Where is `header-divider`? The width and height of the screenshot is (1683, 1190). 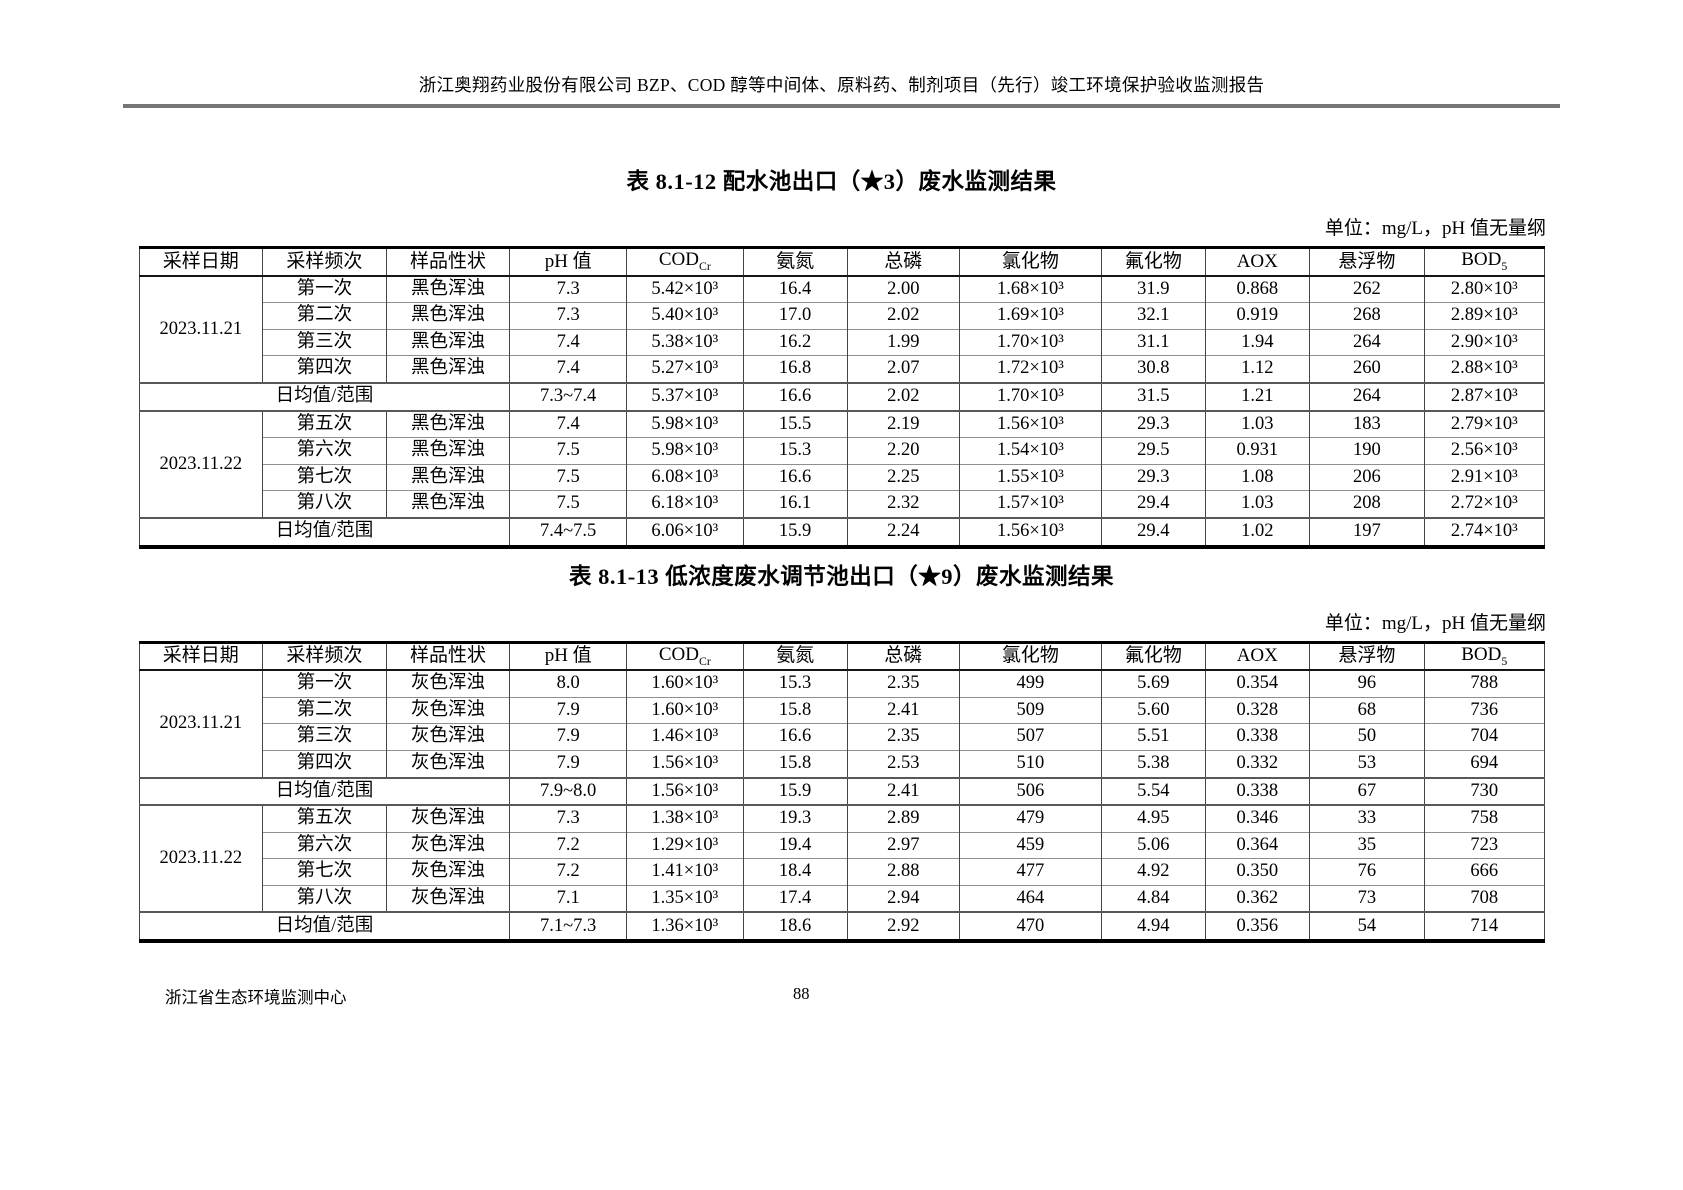
header-divider is located at coordinates (841, 106).